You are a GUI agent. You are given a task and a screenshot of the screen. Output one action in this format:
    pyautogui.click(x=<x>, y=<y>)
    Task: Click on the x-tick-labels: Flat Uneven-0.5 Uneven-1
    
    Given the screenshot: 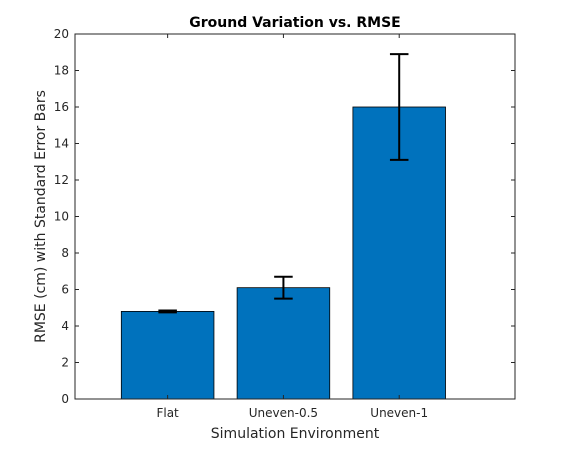 What is the action you would take?
    pyautogui.click(x=292, y=413)
    